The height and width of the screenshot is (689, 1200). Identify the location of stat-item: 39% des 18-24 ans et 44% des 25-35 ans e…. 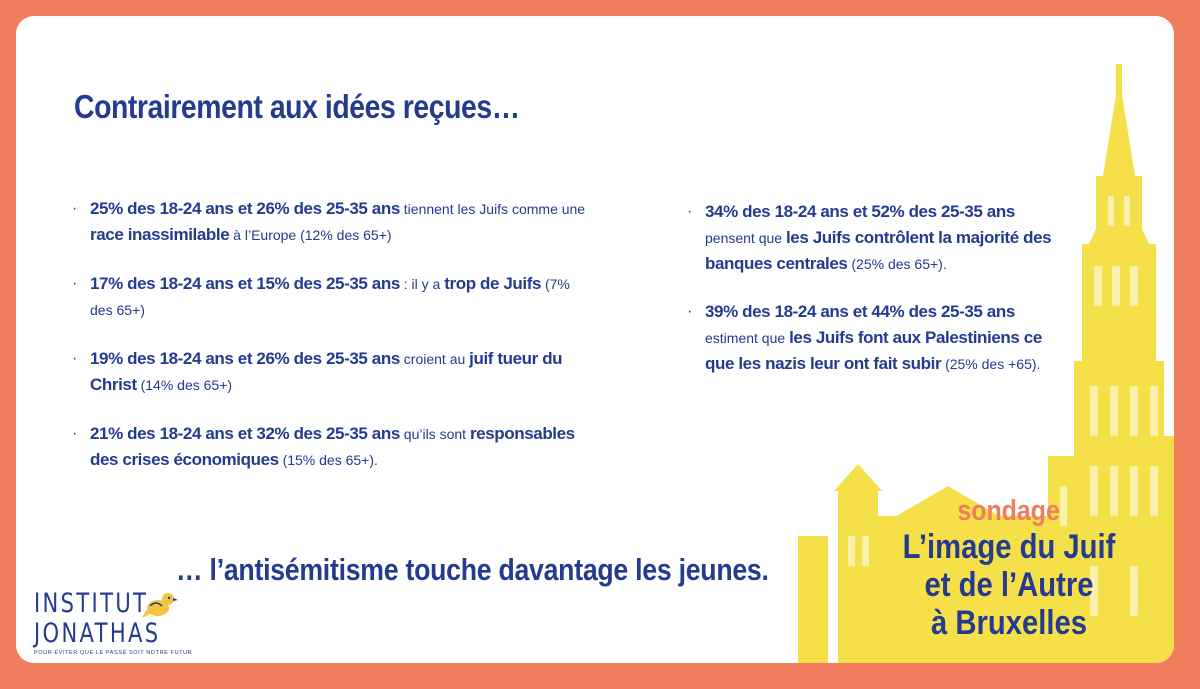
(872, 338).